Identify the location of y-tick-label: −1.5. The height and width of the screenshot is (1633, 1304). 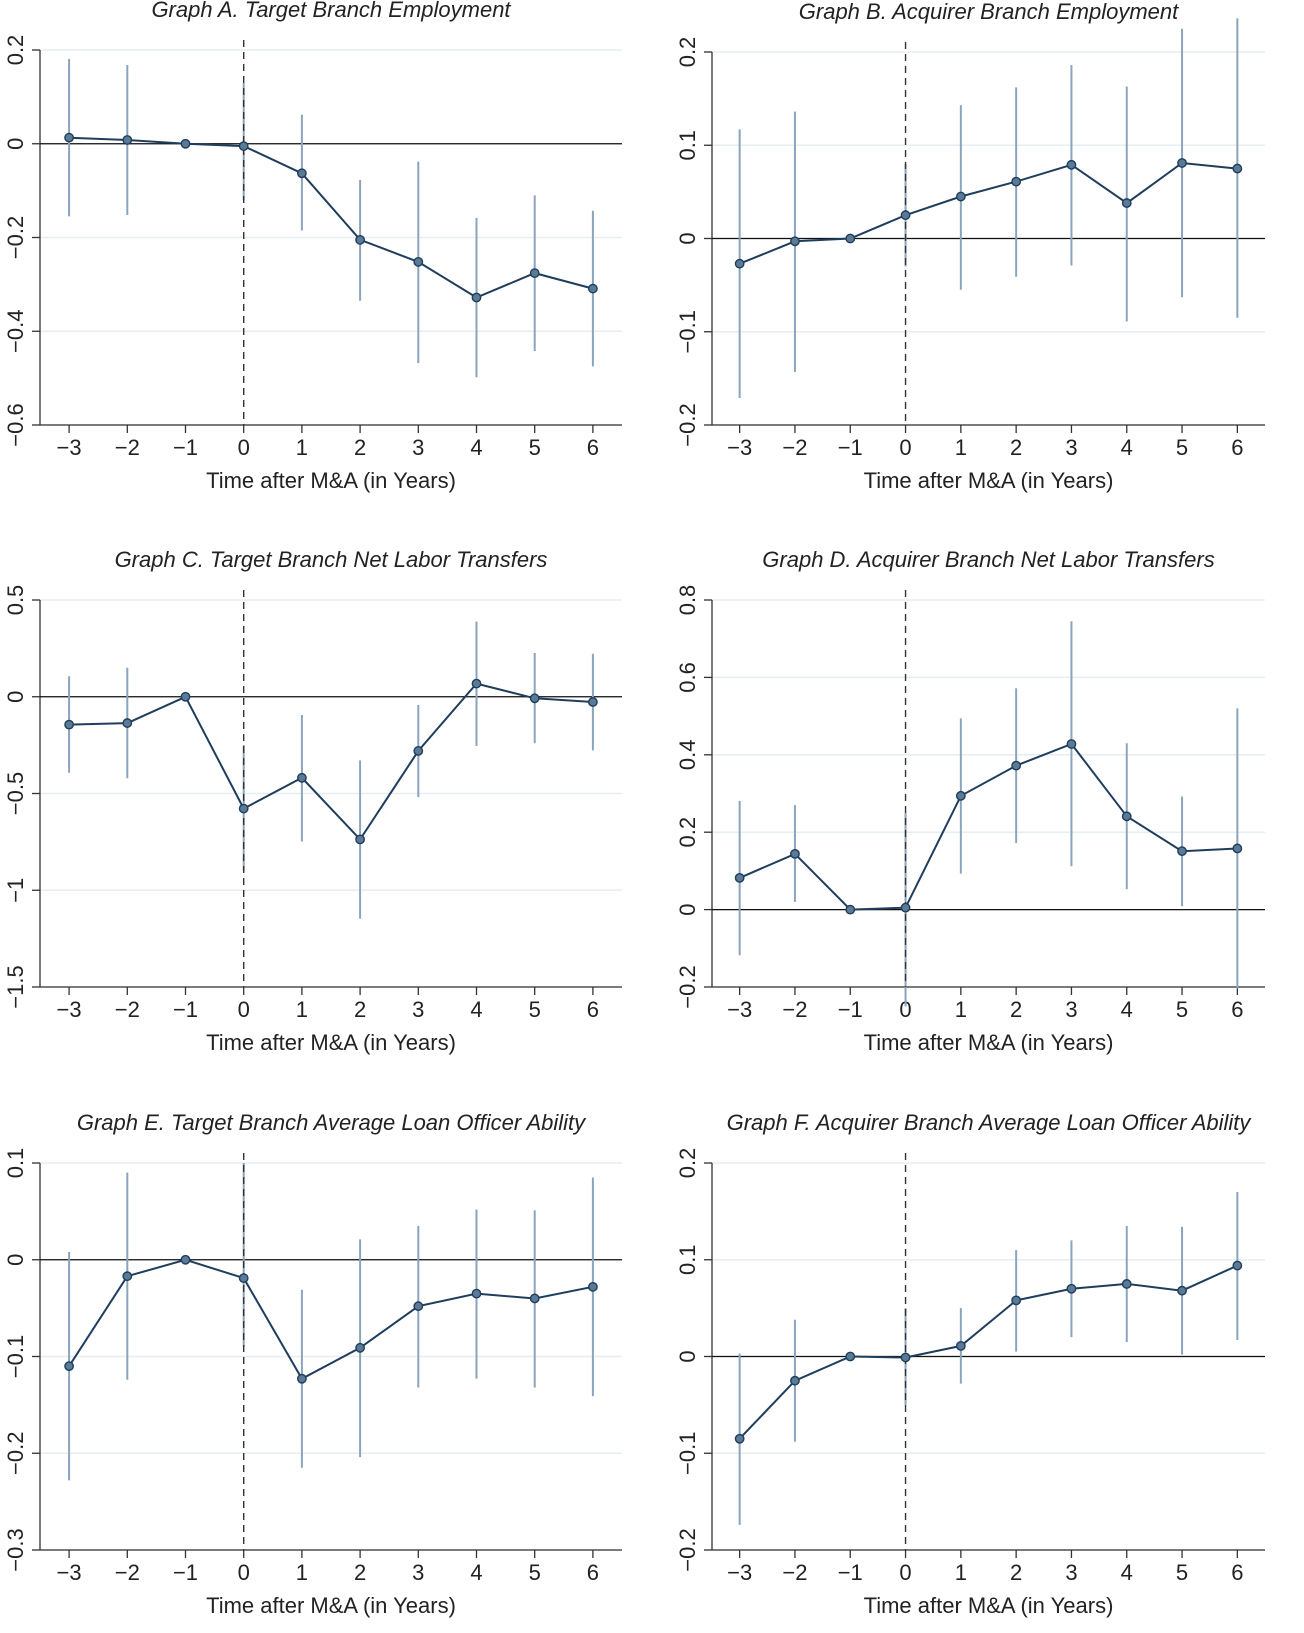
(15, 986).